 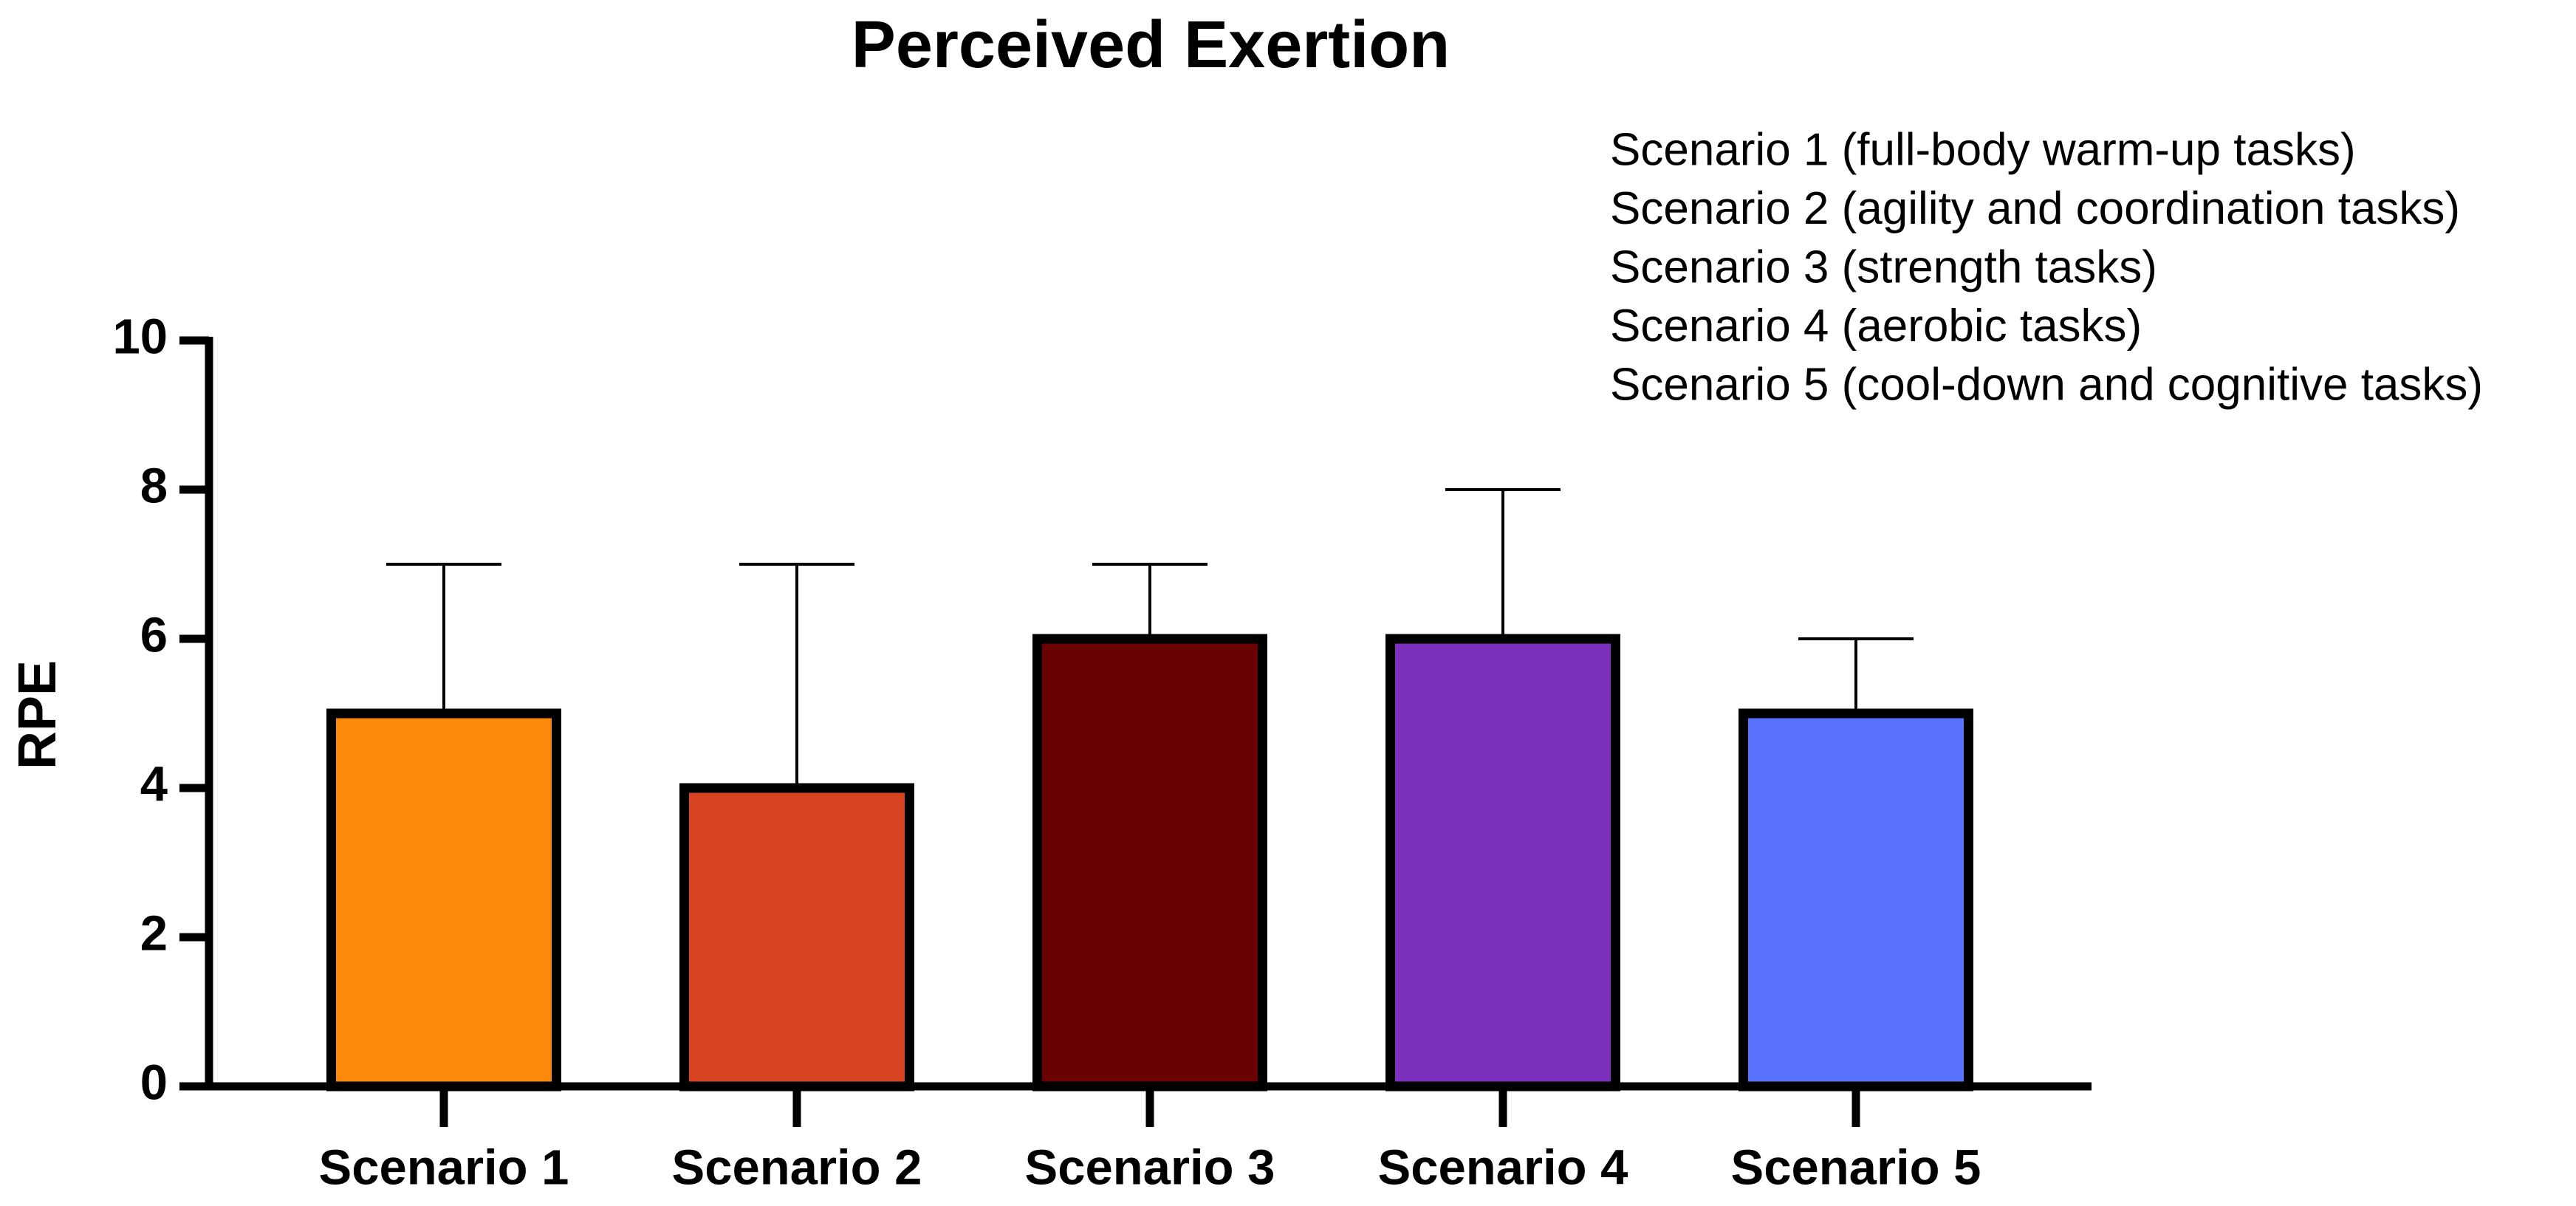 What do you see at coordinates (154, 785) in the screenshot?
I see `y-tick-label: 4` at bounding box center [154, 785].